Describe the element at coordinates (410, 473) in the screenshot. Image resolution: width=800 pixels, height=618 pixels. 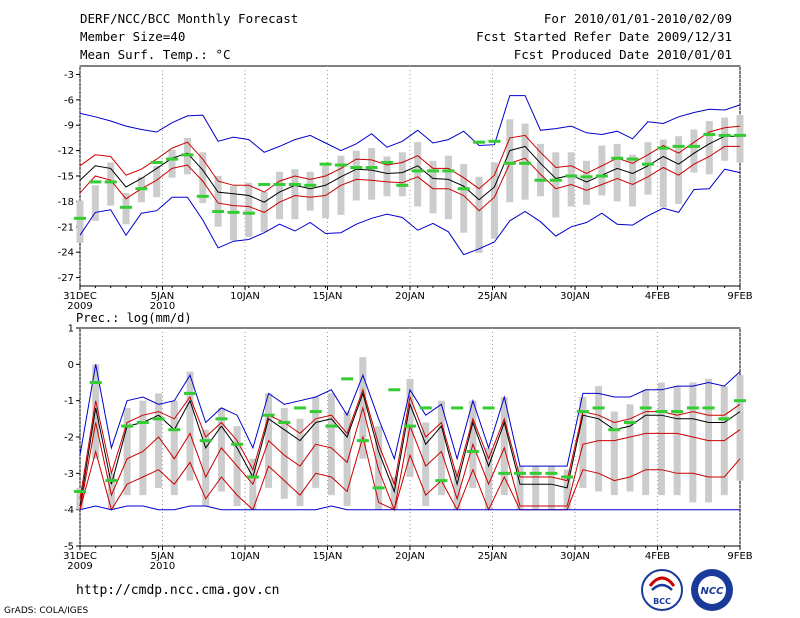
I see `series-red-lower` at that location.